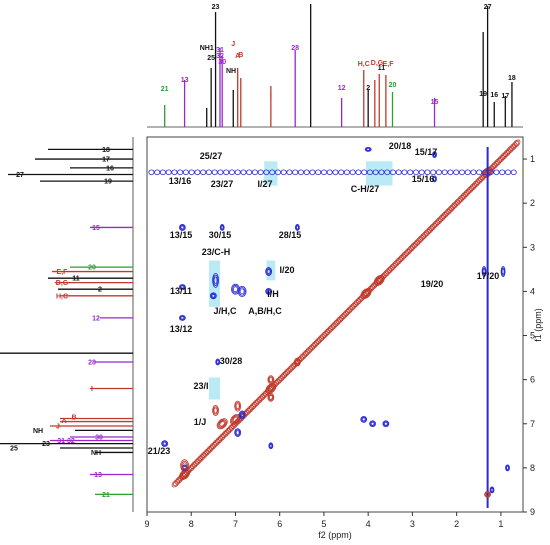 This screenshot has height=545, width=550. What do you see at coordinates (180, 181) in the screenshot?
I see `cross-peak-label: 13/16` at bounding box center [180, 181].